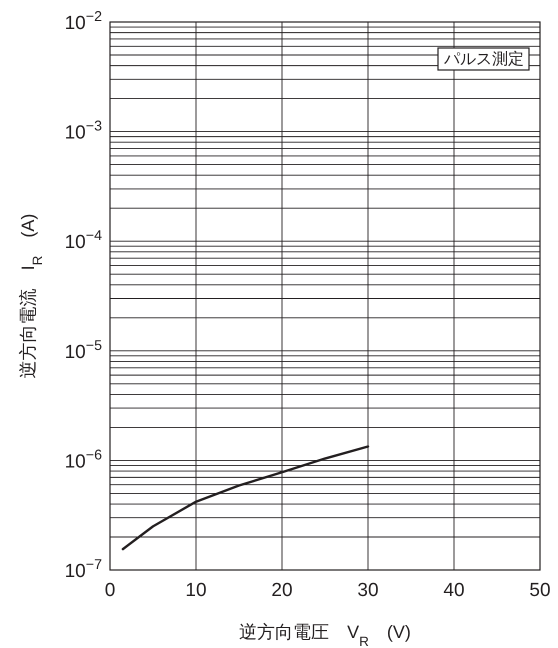 This screenshot has width=558, height=648. I want to click on x-tick-label: 0, so click(110, 590).